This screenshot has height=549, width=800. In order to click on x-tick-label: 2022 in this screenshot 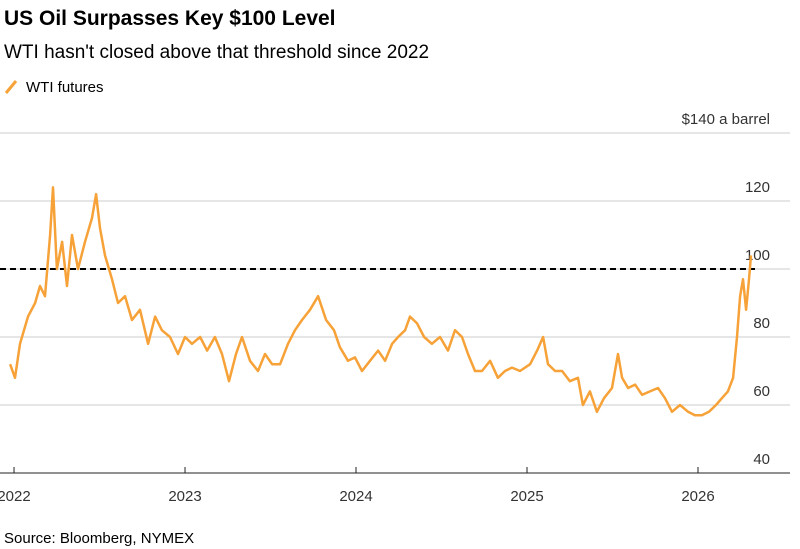, I will do `click(15, 496)`.